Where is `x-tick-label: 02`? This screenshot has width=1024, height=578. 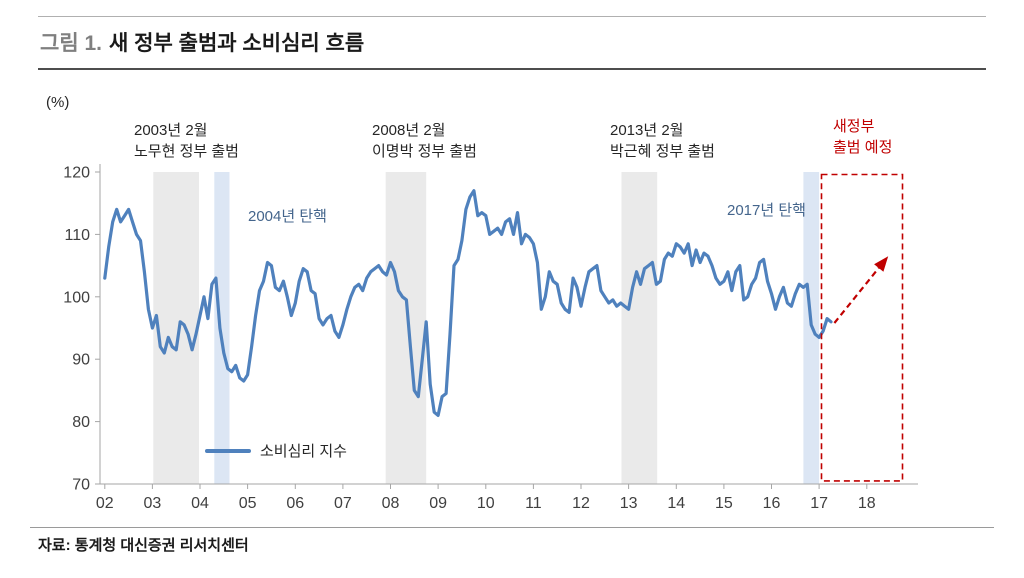 x-tick-label: 02 is located at coordinates (105, 503).